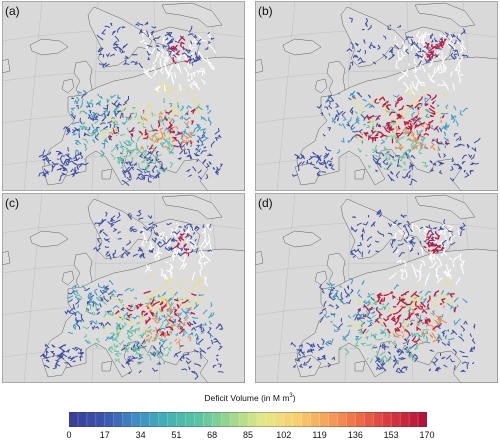 The height and width of the screenshot is (445, 500). What do you see at coordinates (69, 435) in the screenshot?
I see `colorbar-tick-label: 0` at bounding box center [69, 435].